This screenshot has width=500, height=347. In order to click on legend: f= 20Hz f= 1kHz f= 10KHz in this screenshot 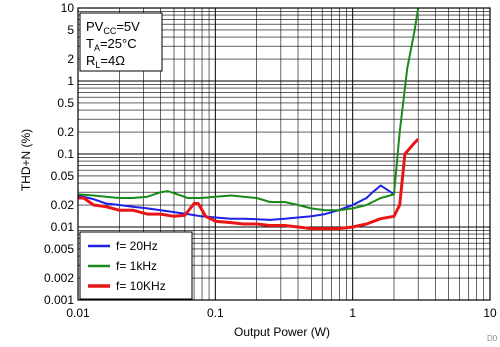, I will do `click(136, 265)`.